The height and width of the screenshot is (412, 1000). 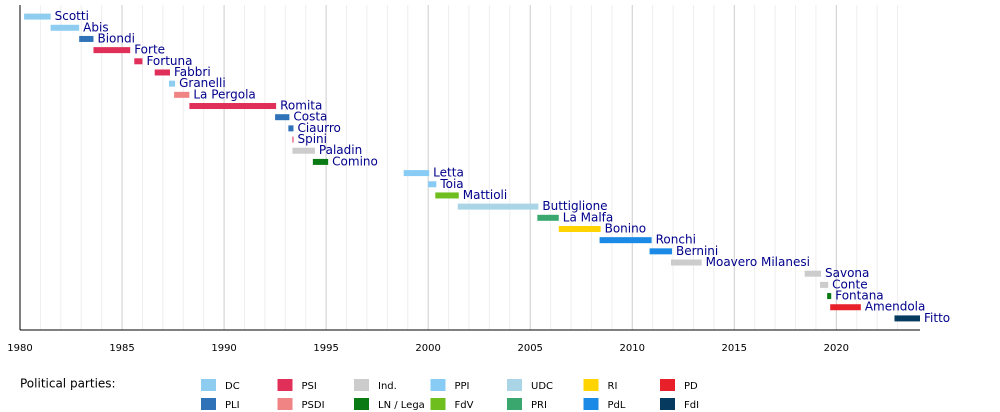 I want to click on minister-label: Spini, so click(x=312, y=139).